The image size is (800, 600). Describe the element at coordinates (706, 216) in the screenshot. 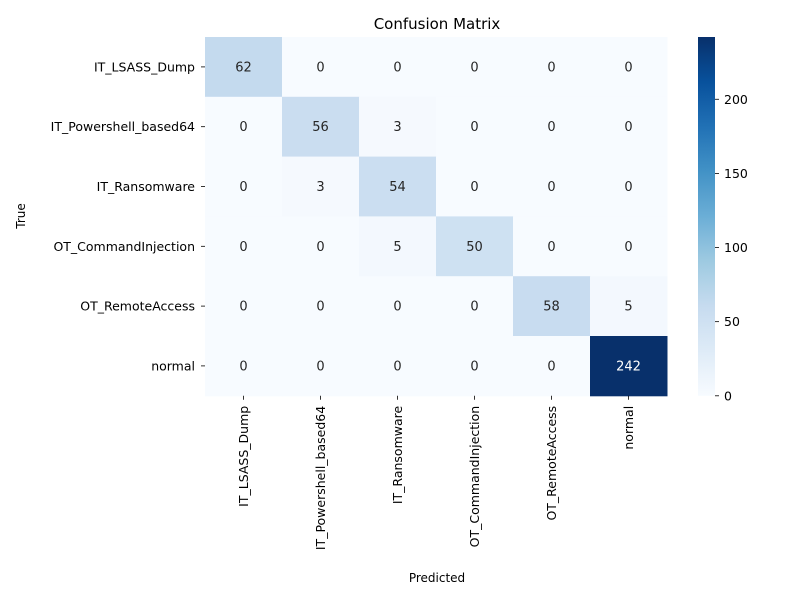

I see `colorbar-gradient` at that location.